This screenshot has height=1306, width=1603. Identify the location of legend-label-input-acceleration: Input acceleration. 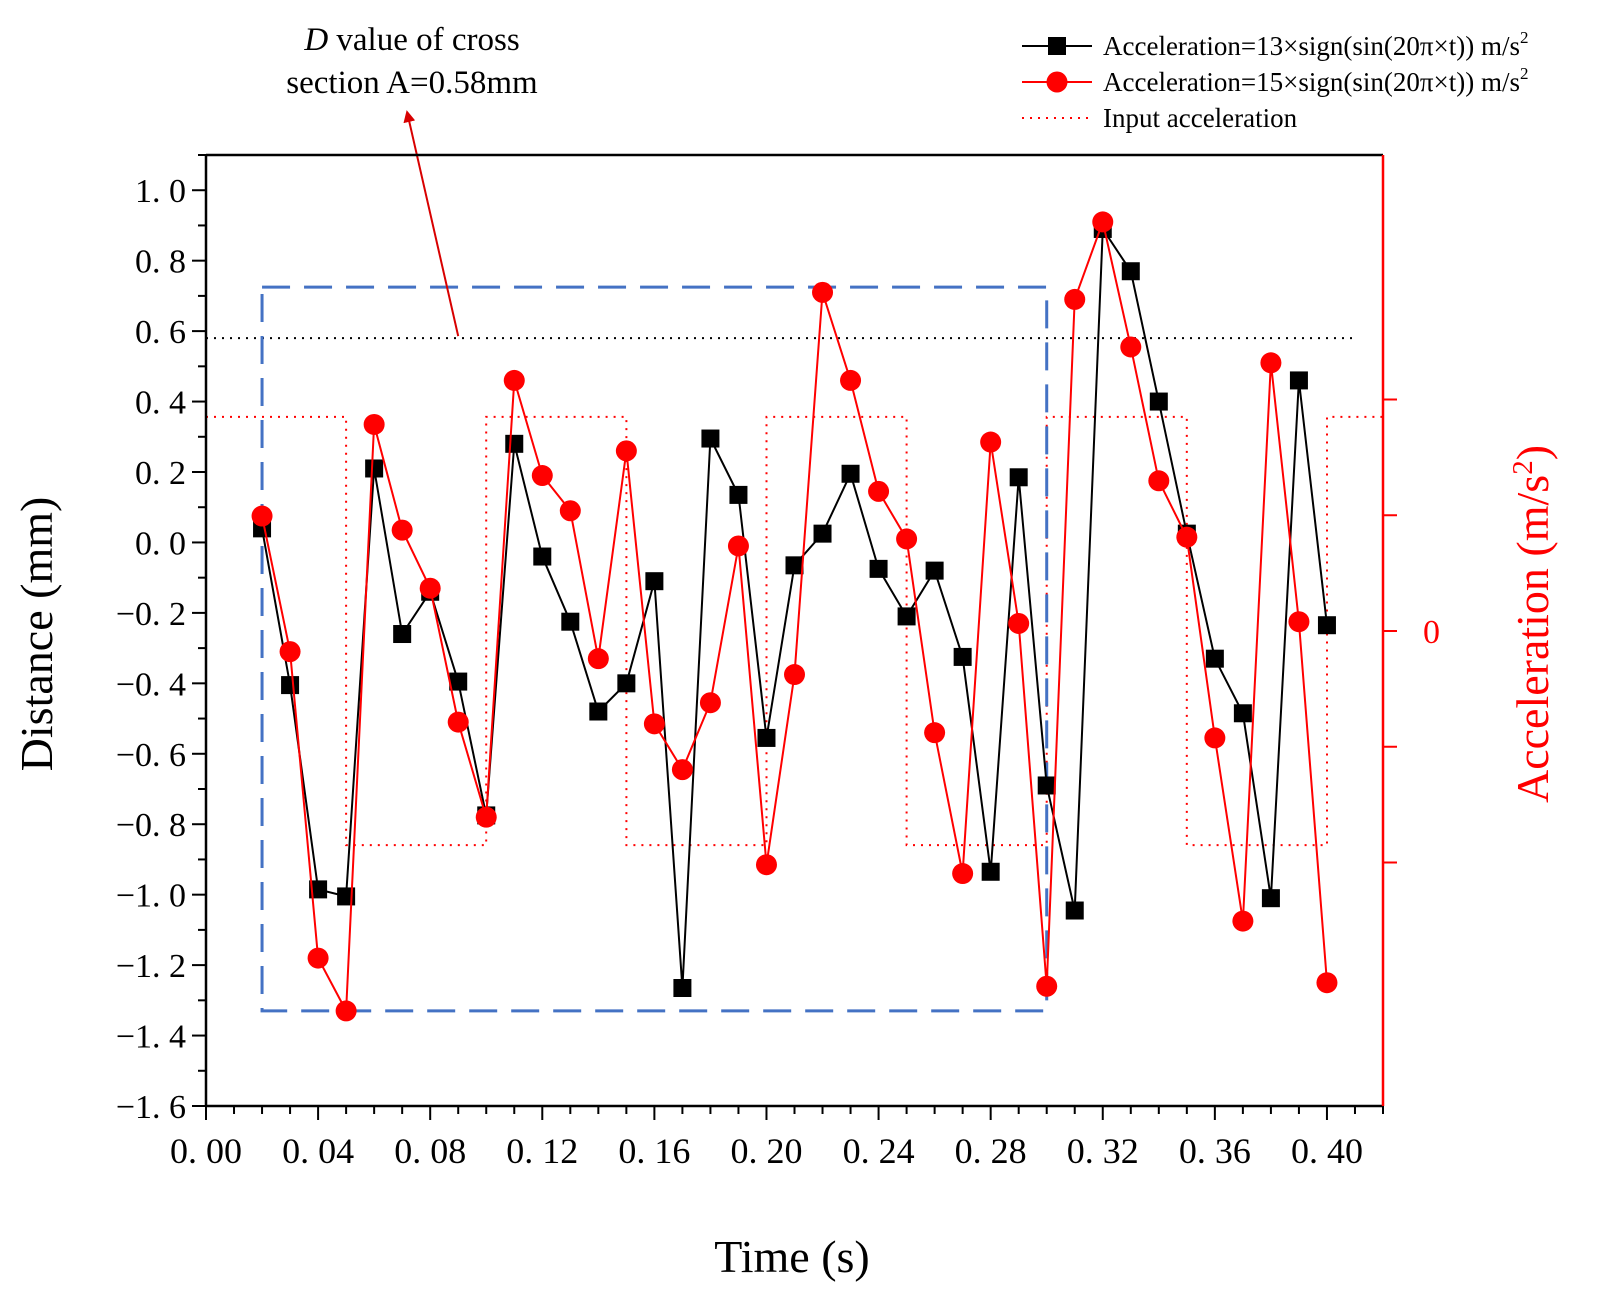
(1200, 118).